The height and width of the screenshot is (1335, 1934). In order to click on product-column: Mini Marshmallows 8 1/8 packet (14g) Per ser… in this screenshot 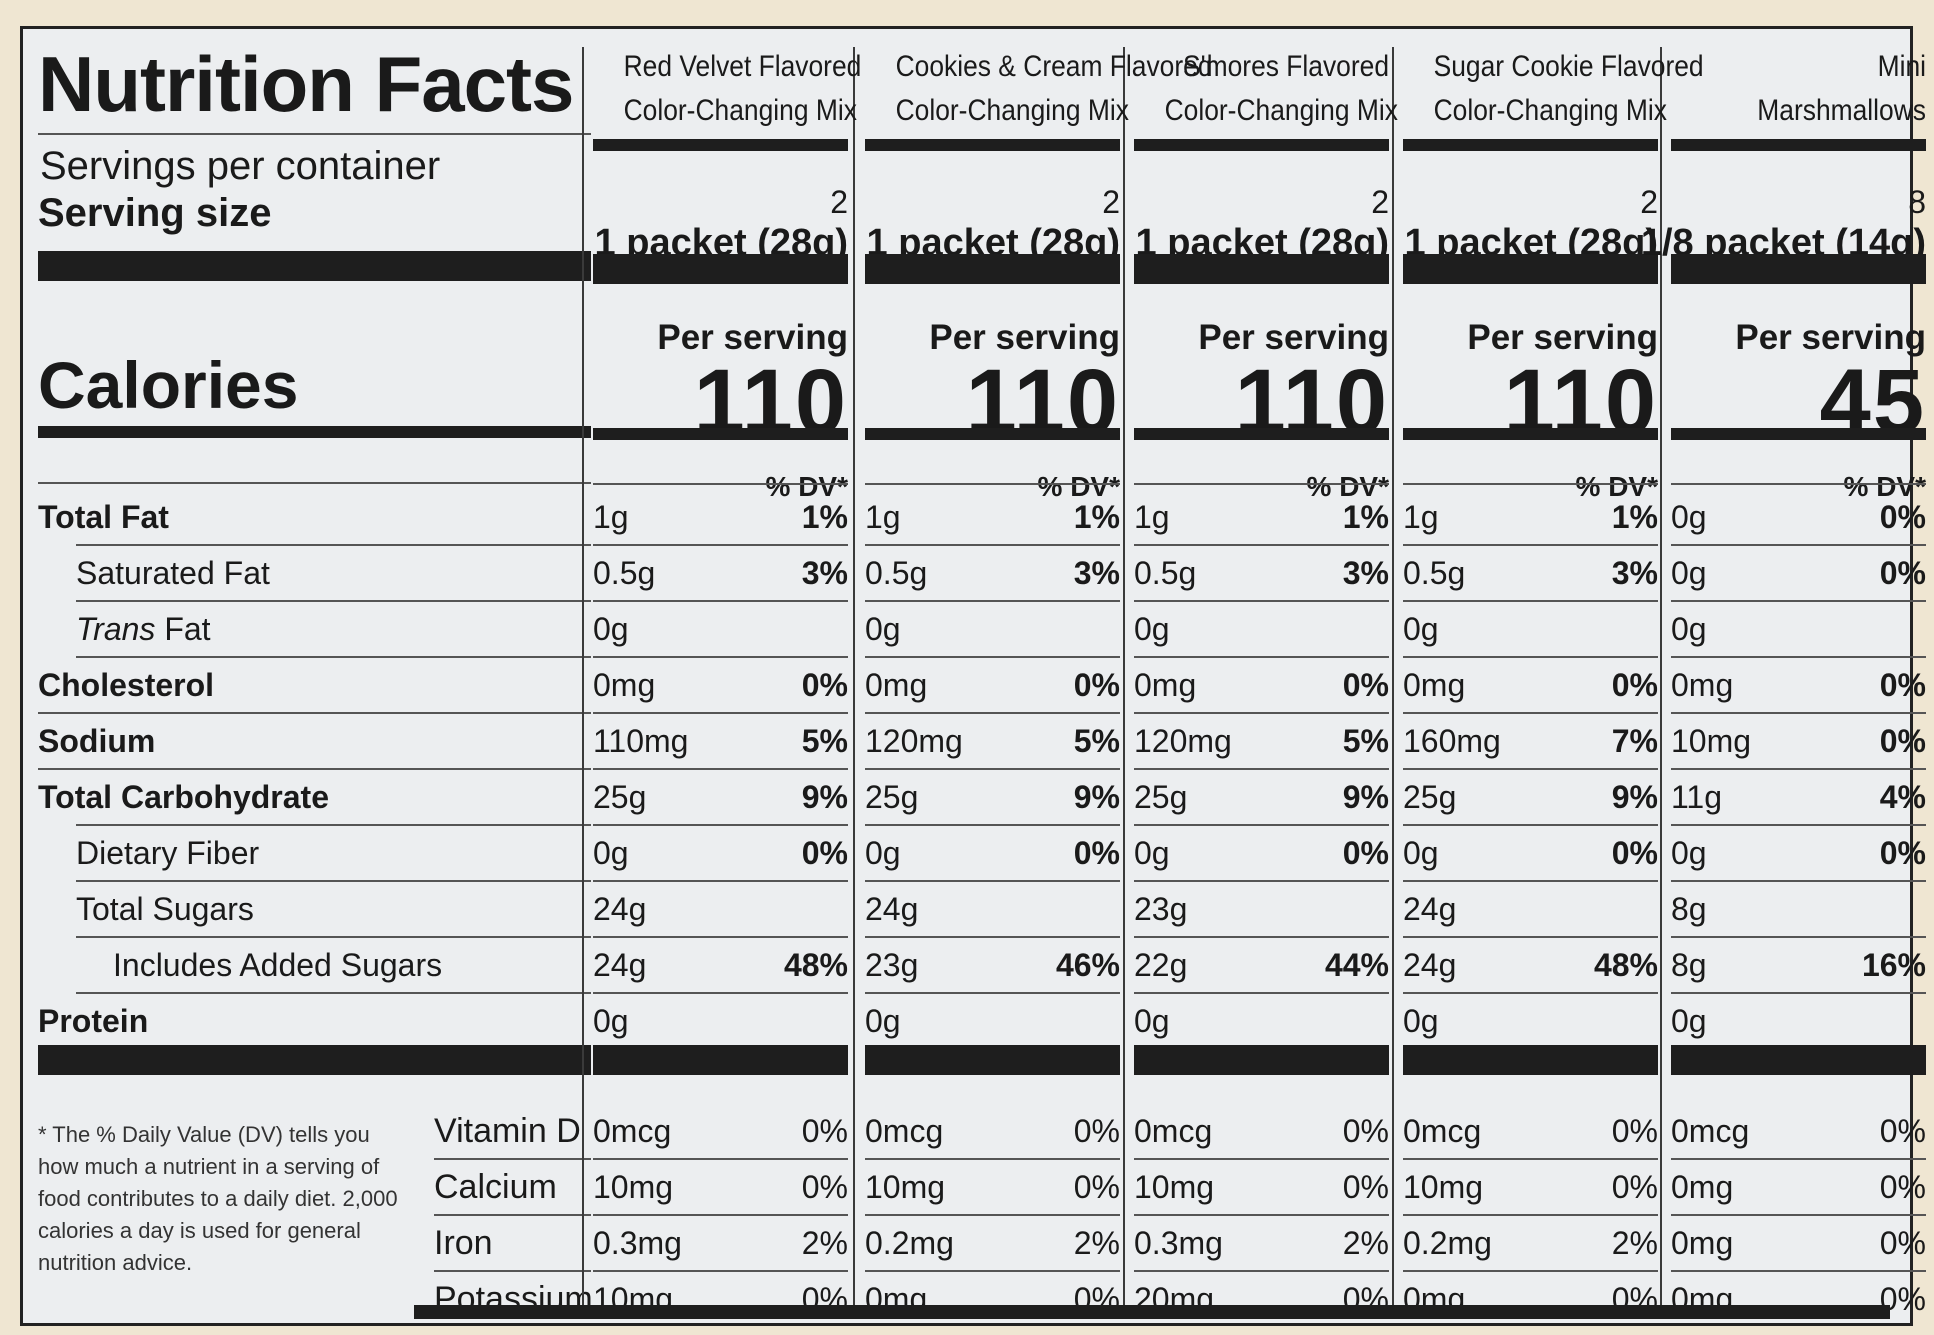, I will do `click(1783, 676)`.